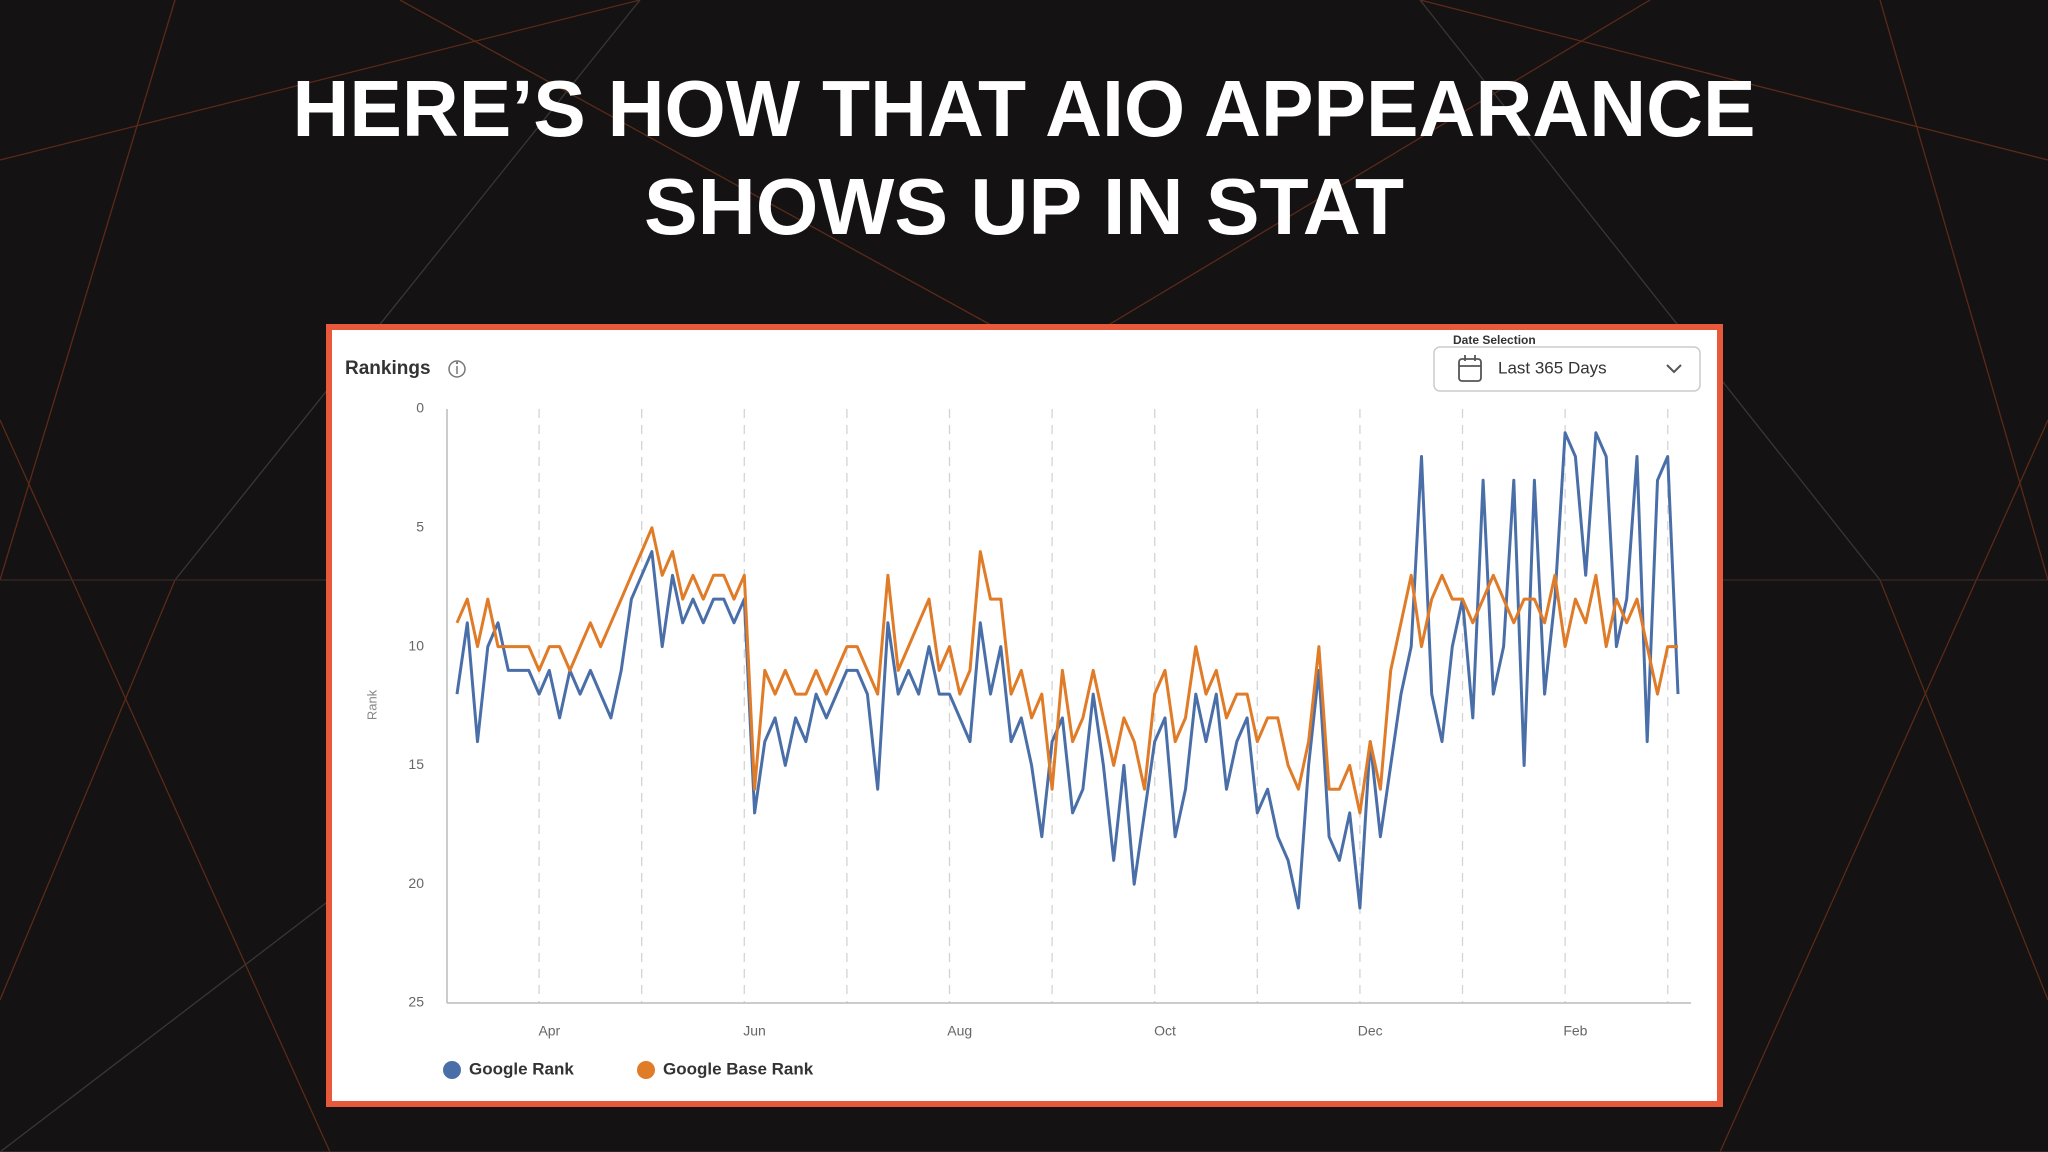 The image size is (2048, 1152). What do you see at coordinates (388, 368) in the screenshot?
I see `chart-title: Rankings` at bounding box center [388, 368].